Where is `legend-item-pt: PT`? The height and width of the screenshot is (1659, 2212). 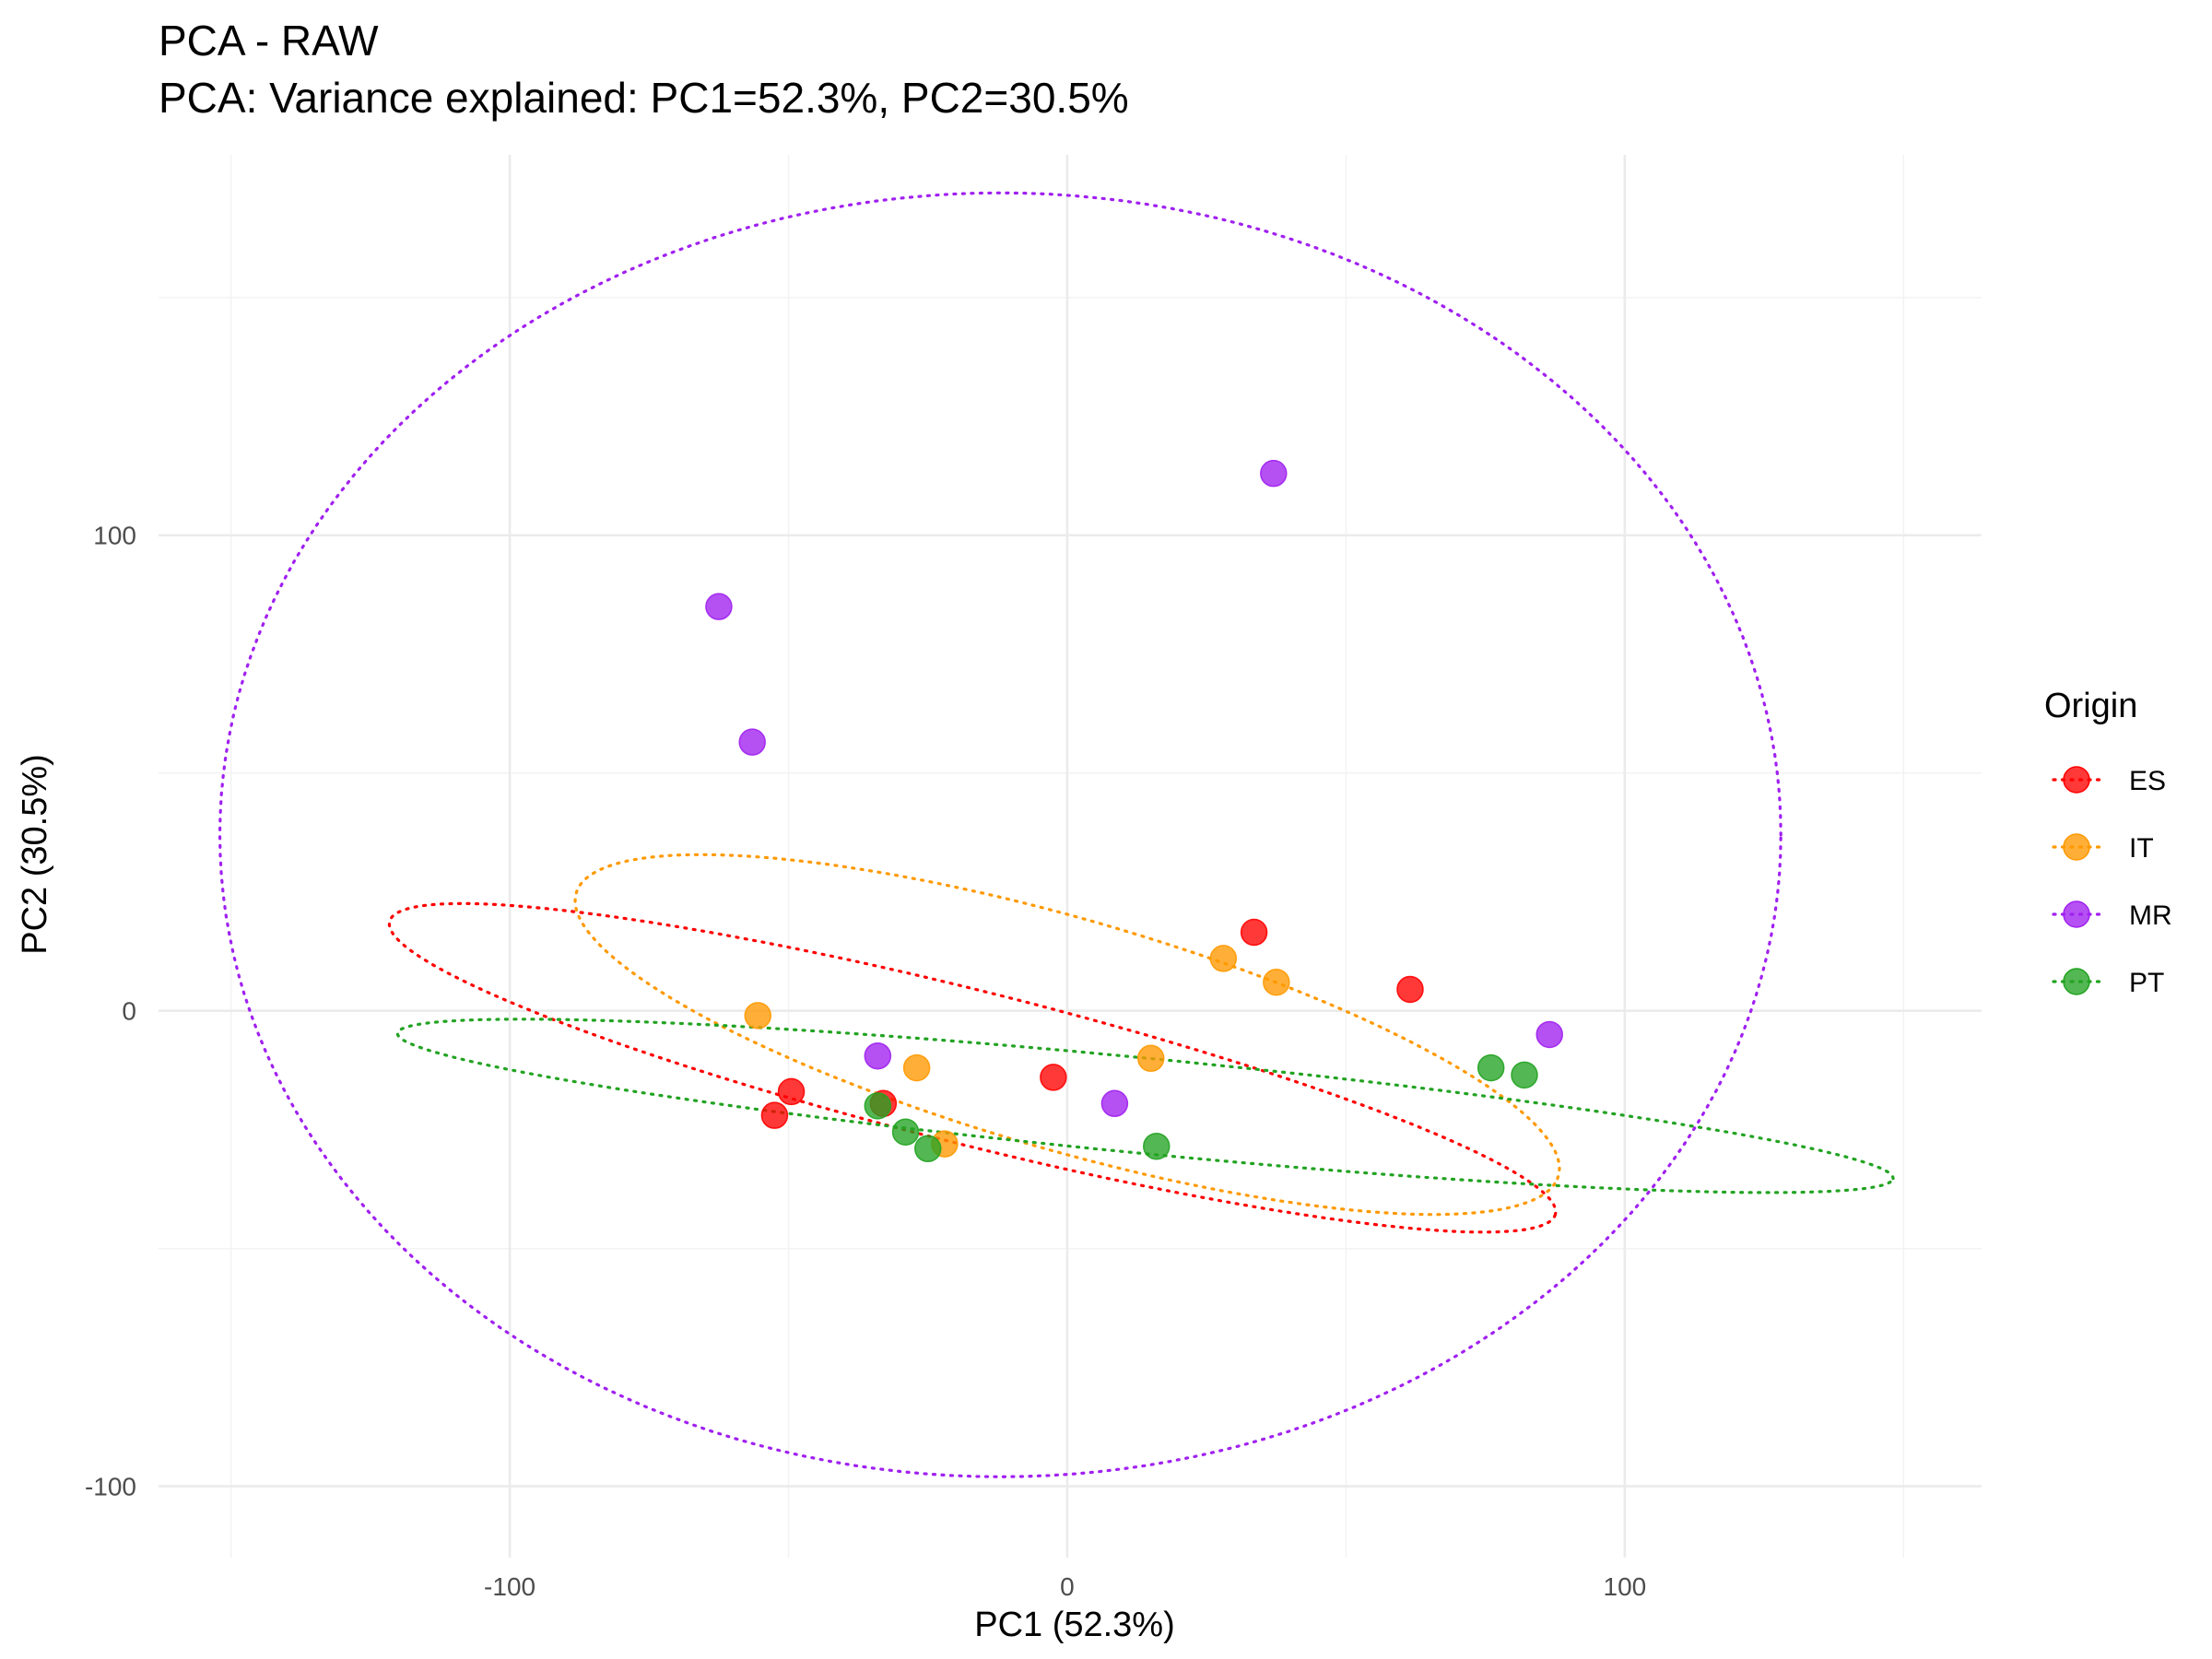 legend-item-pt: PT is located at coordinates (2108, 983).